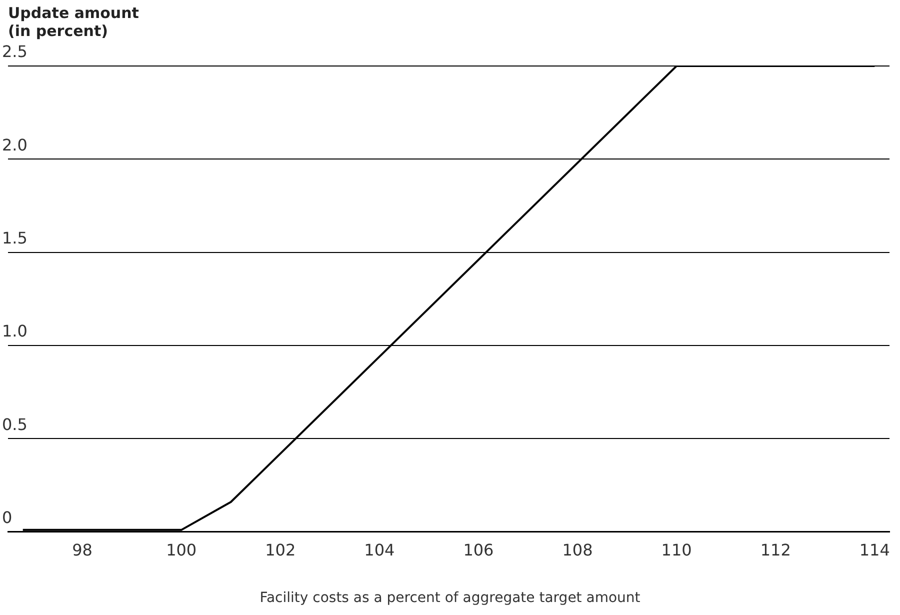  I want to click on x-tick-label: 102, so click(280, 550).